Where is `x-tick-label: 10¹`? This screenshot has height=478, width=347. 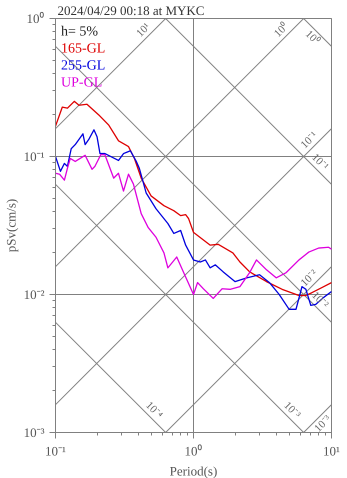 x-tick-label: 10¹ is located at coordinates (331, 451).